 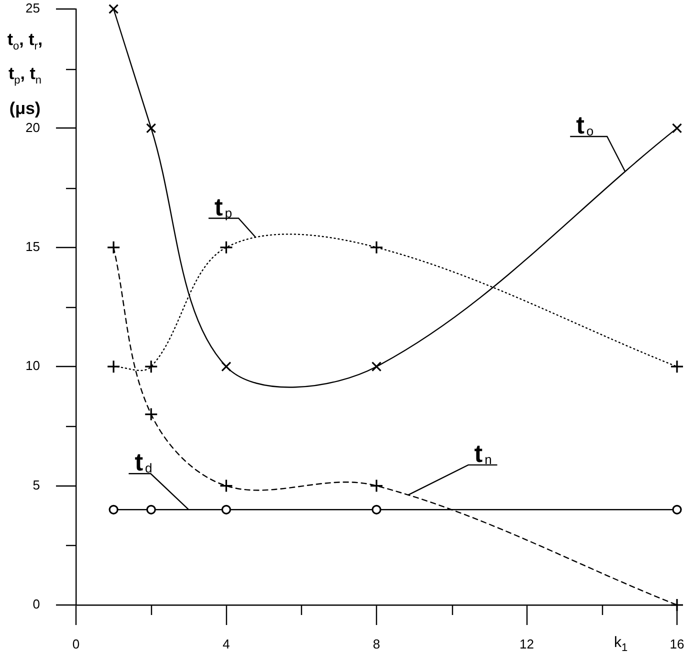 I want to click on series-label: tp, so click(x=223, y=207).